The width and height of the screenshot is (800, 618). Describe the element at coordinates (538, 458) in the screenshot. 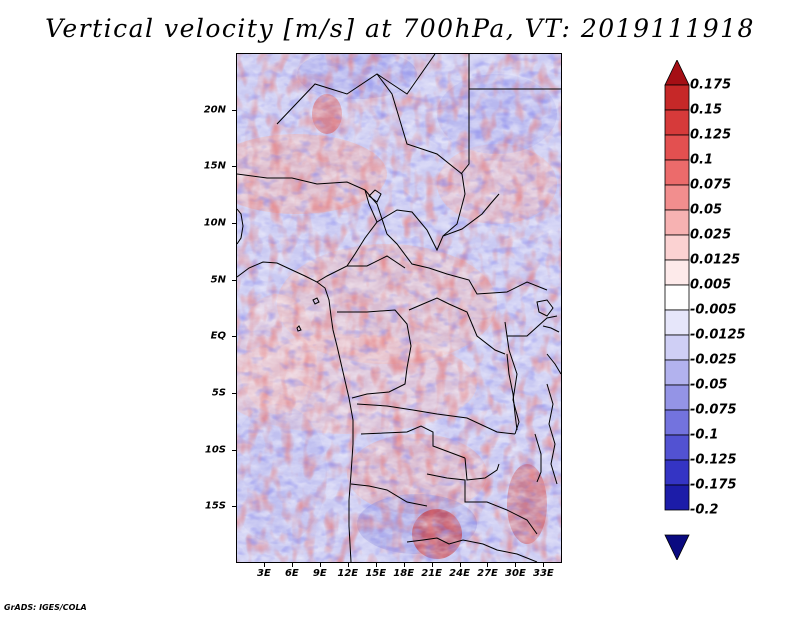

I see `lake-malawi` at that location.